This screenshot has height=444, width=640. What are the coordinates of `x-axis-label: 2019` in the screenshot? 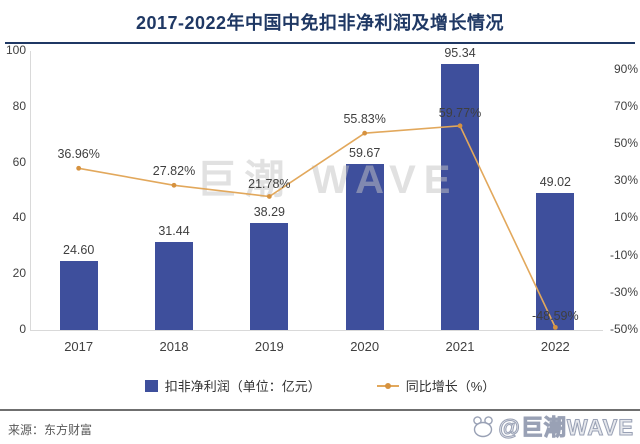 It's located at (269, 346).